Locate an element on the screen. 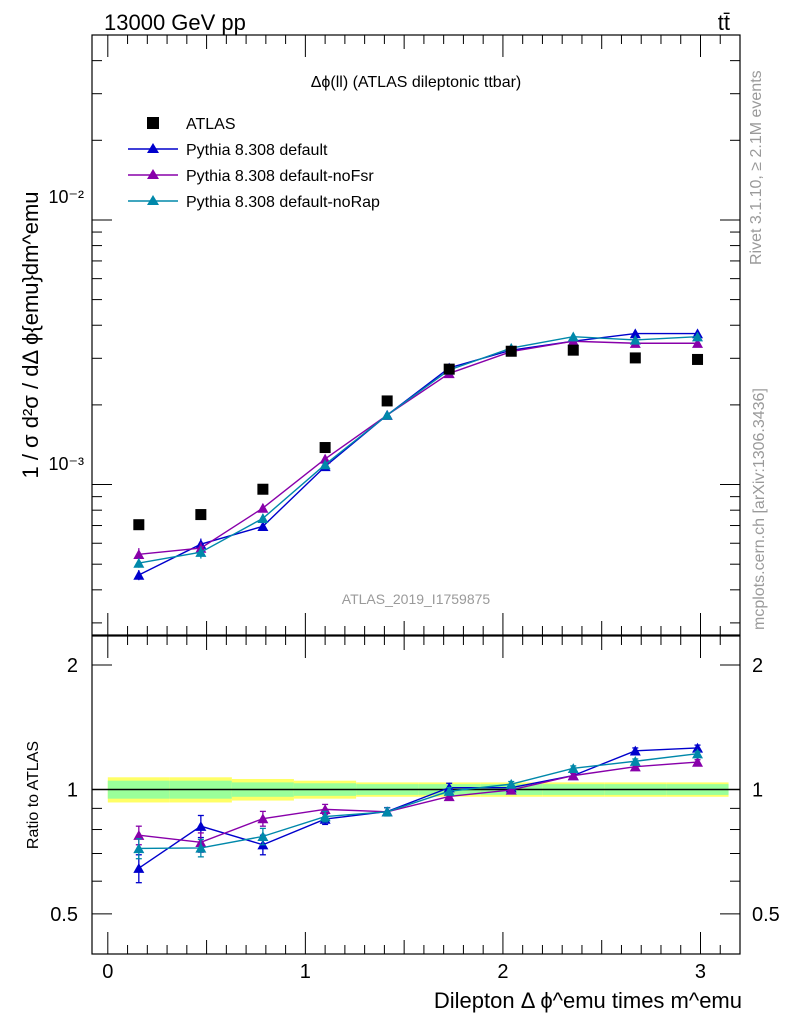 The image size is (786, 1024). legend-default-marker is located at coordinates (153, 148).